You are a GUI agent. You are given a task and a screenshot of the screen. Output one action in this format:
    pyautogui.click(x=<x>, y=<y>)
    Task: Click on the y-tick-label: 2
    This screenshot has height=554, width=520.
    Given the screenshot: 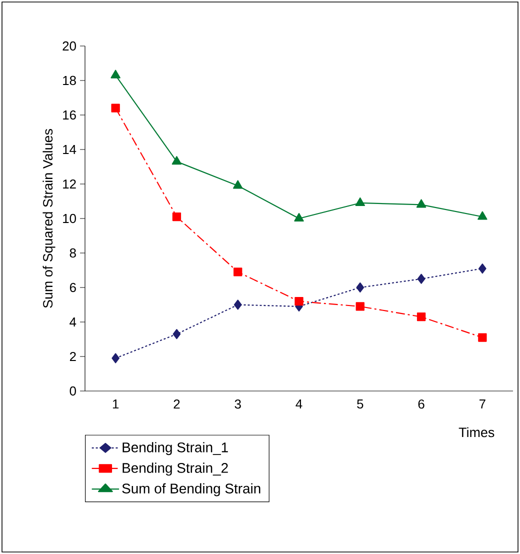 What is the action you would take?
    pyautogui.click(x=73, y=357)
    